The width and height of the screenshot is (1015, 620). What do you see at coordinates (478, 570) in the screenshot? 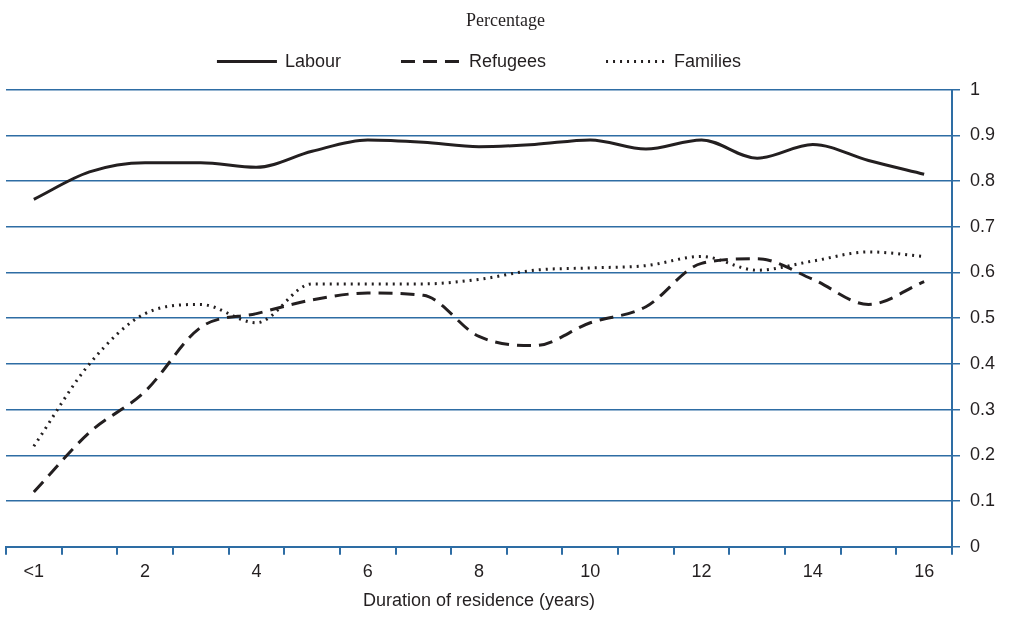
I see `x-tick-label: 8` at bounding box center [478, 570].